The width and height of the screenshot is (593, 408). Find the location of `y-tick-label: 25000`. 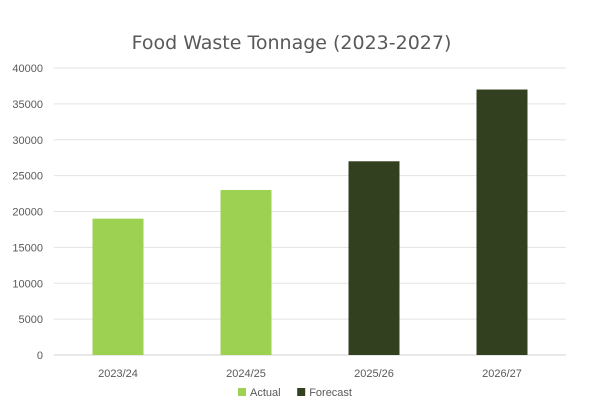

y-tick-label: 25000 is located at coordinates (27, 177).